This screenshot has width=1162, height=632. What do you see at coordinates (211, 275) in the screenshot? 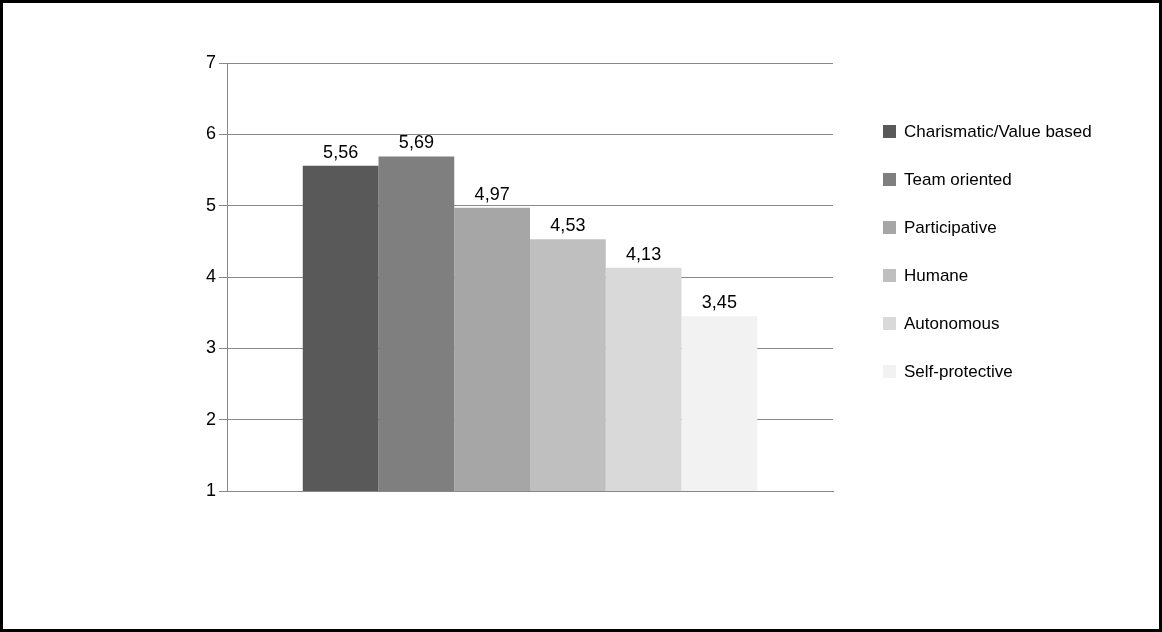
I see `y-tick-label: 4` at bounding box center [211, 275].